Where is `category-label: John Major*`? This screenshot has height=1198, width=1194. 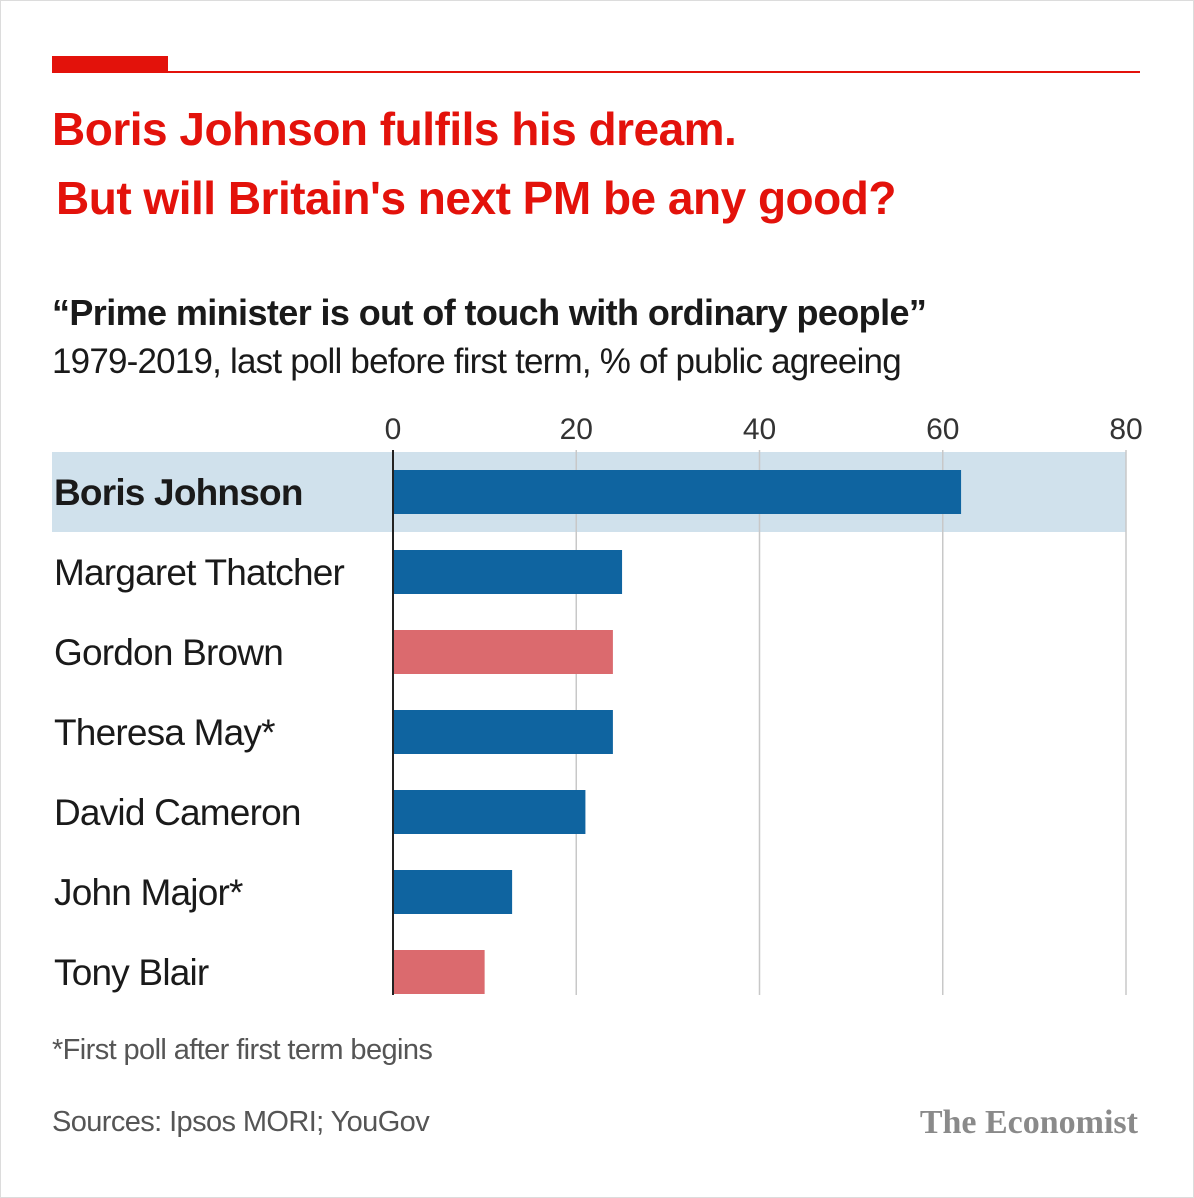
category-label: John Major* is located at coordinates (148, 892).